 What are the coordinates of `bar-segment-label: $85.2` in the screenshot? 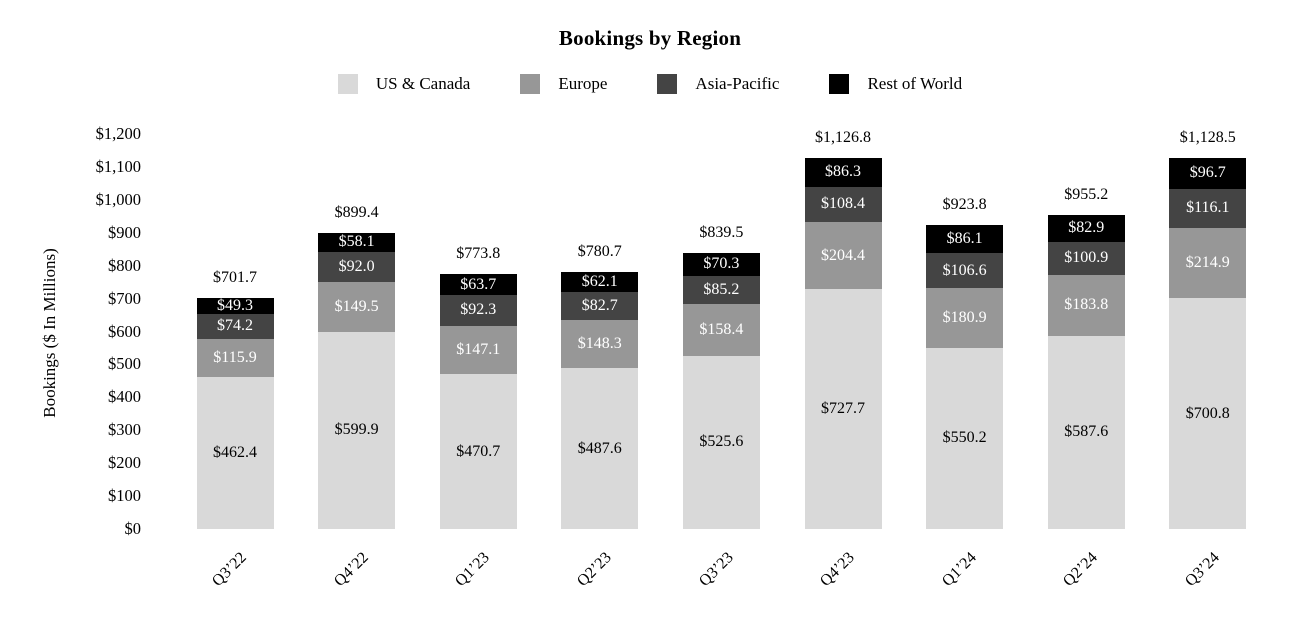 It's located at (721, 289).